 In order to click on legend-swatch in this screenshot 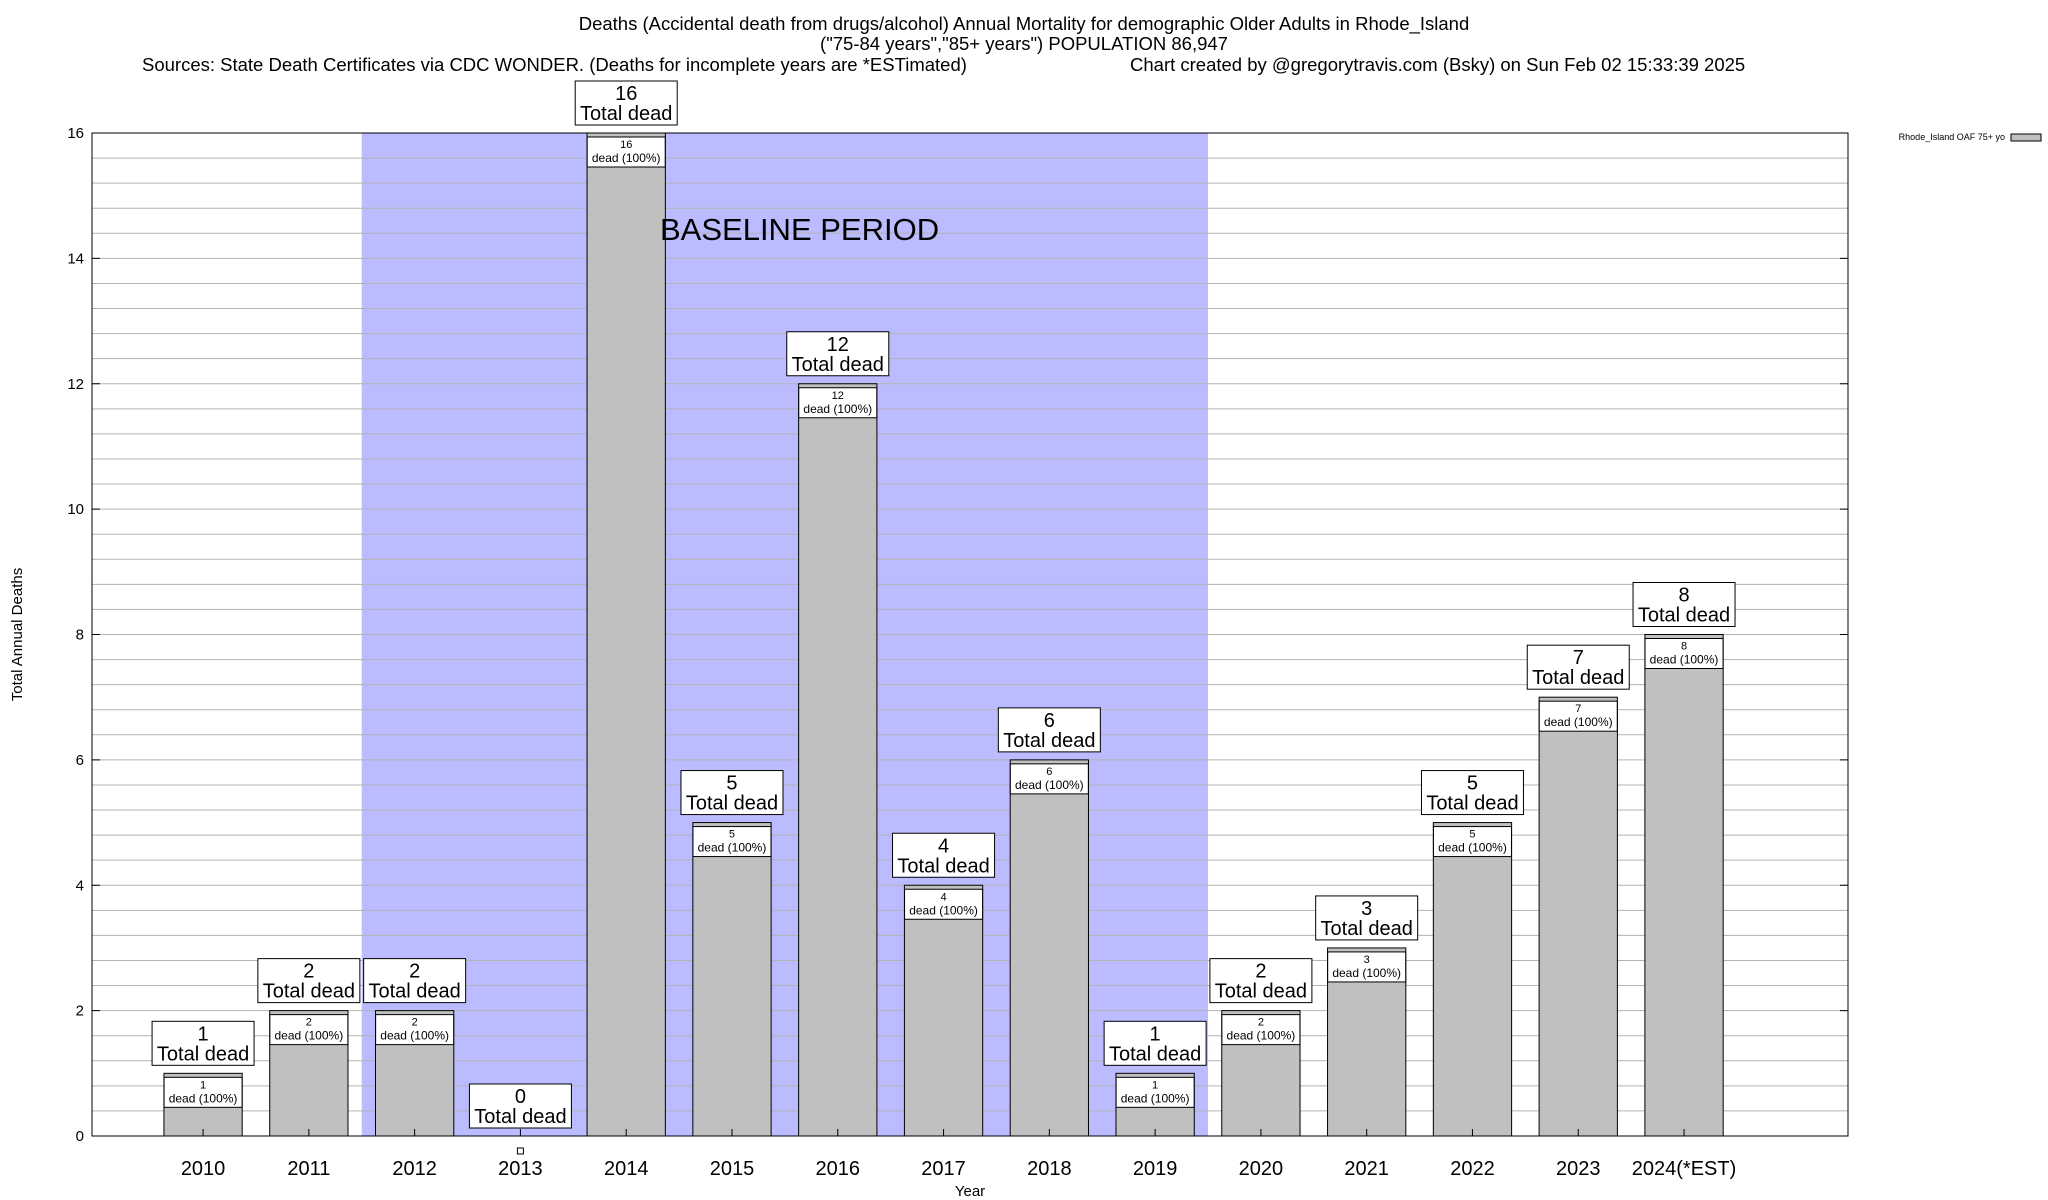, I will do `click(2026, 137)`.